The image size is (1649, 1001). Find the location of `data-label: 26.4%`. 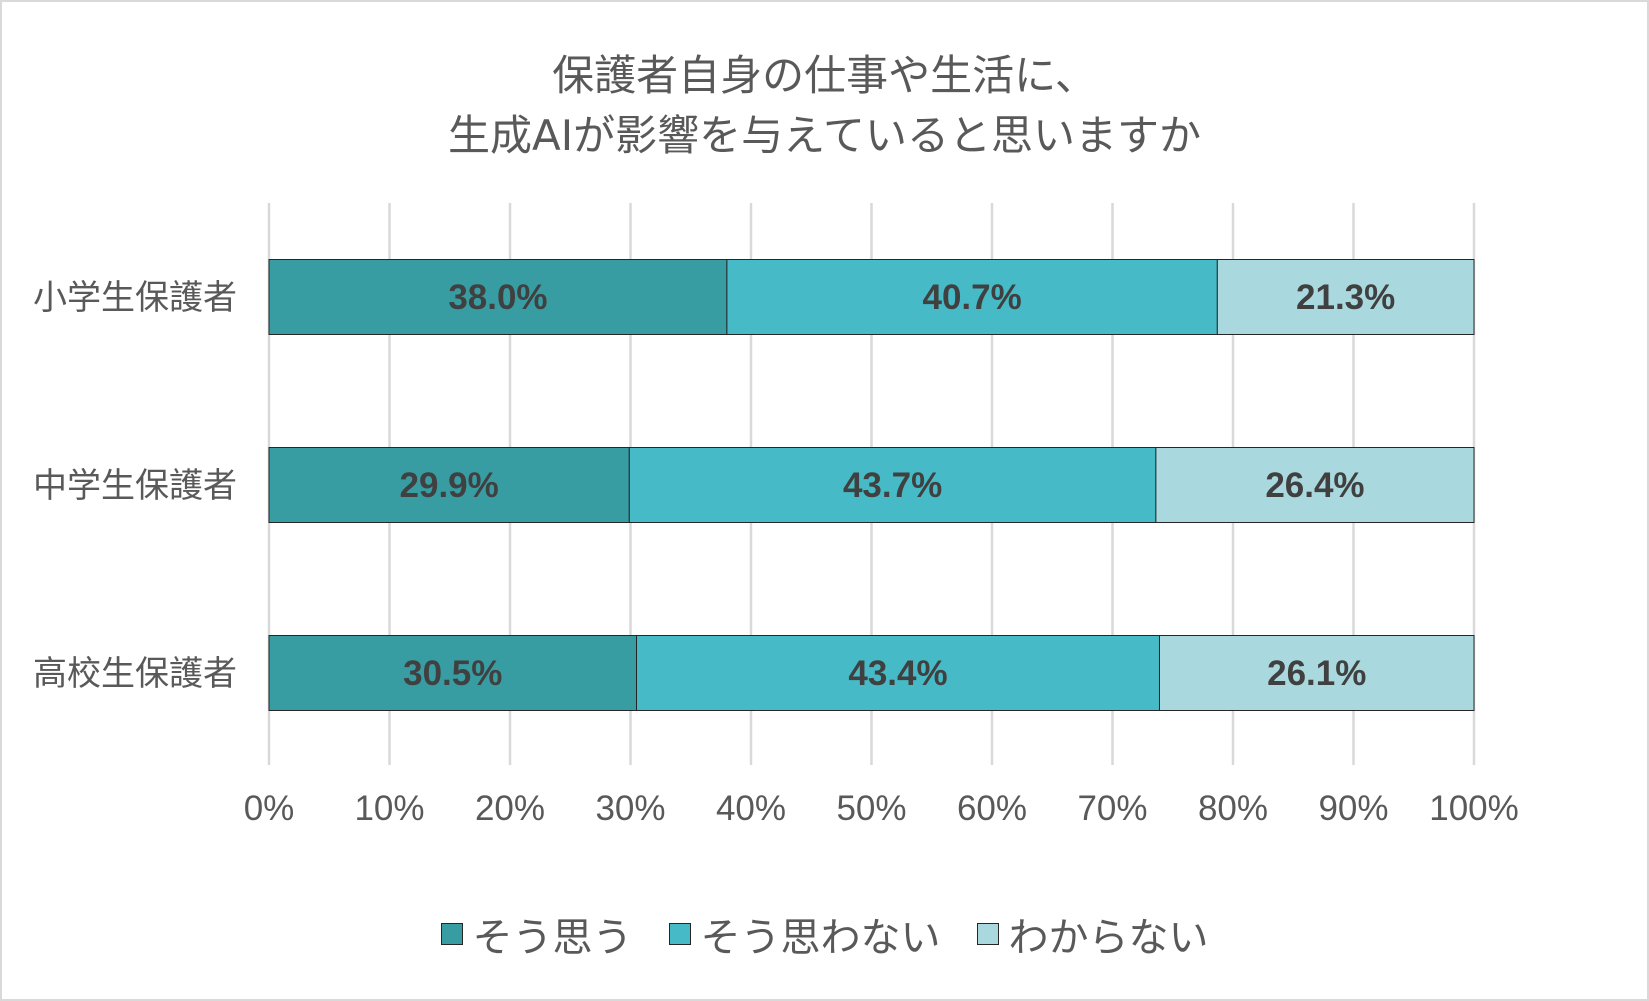

data-label: 26.4% is located at coordinates (1314, 485).